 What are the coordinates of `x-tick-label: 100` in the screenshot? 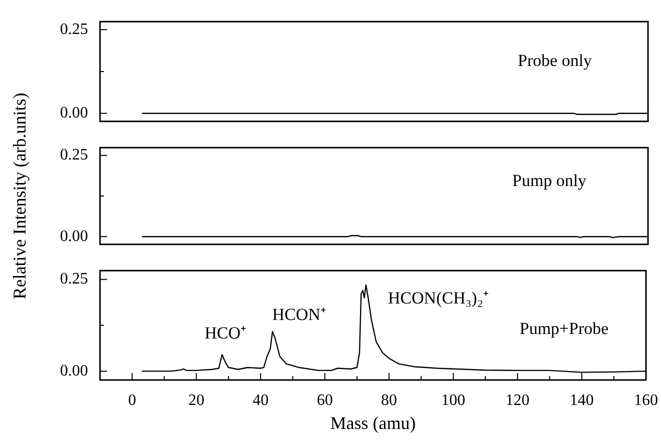 It's located at (453, 400).